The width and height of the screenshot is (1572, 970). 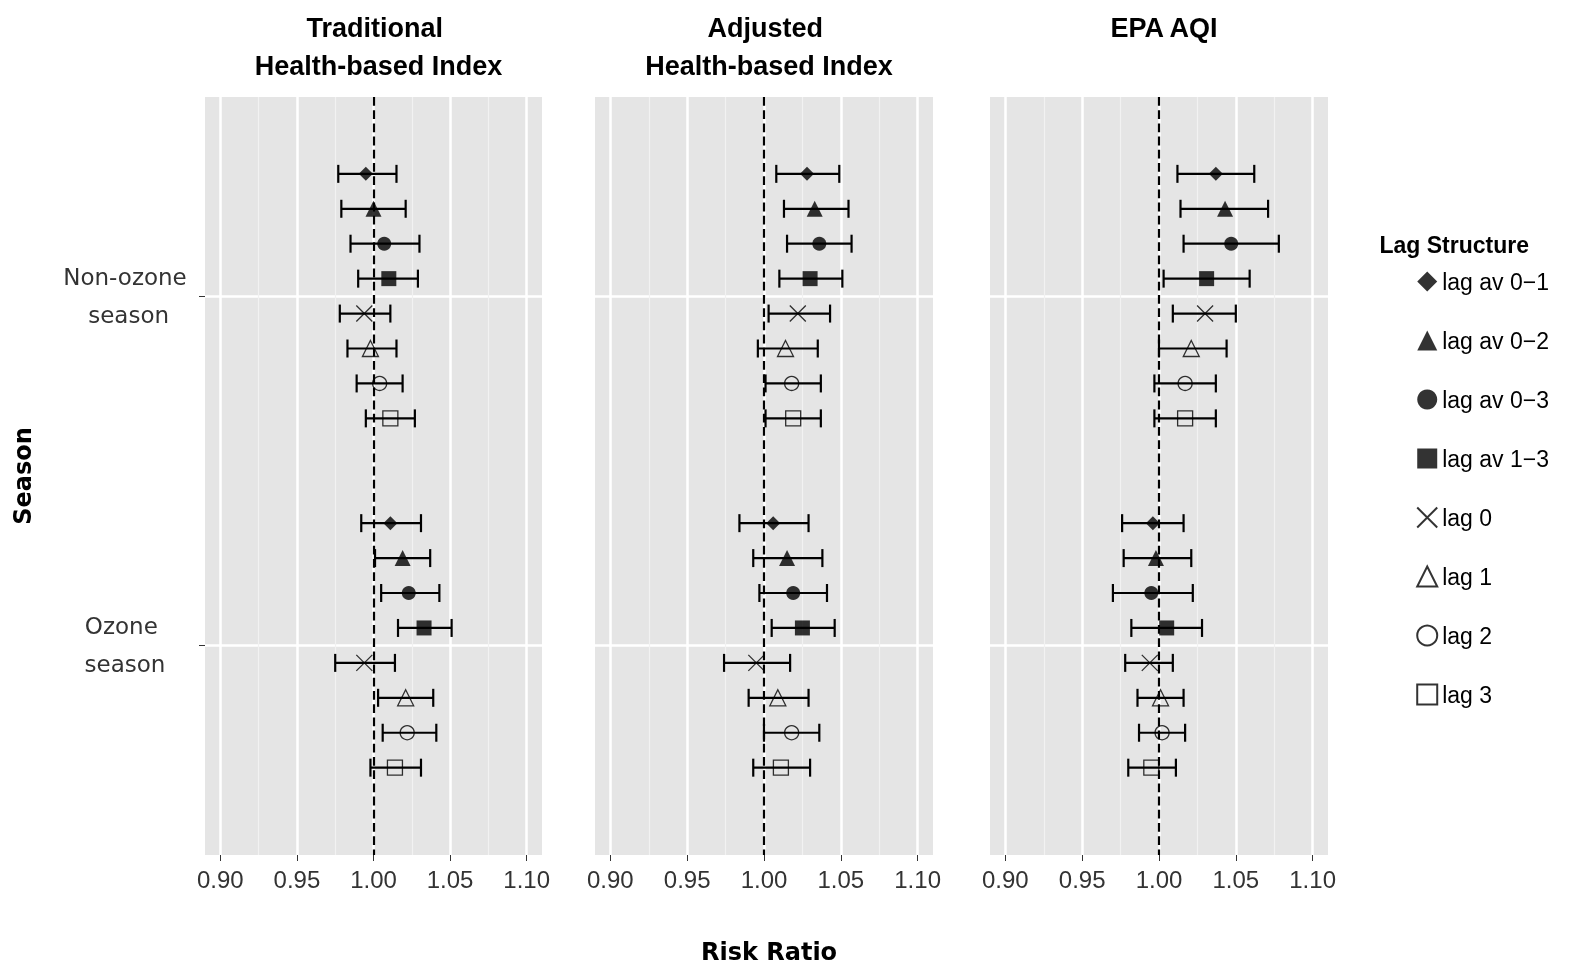 I want to click on x-axis-title: Risk Ratio, so click(x=769, y=952).